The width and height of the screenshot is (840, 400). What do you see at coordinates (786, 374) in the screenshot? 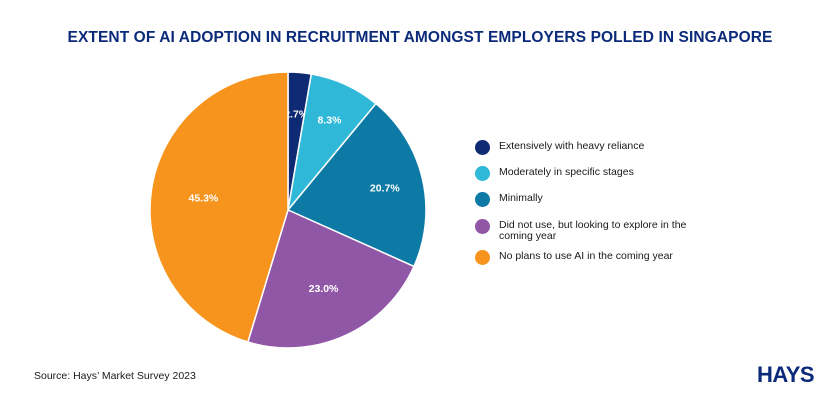
I see `hays-logo: HAYS` at bounding box center [786, 374].